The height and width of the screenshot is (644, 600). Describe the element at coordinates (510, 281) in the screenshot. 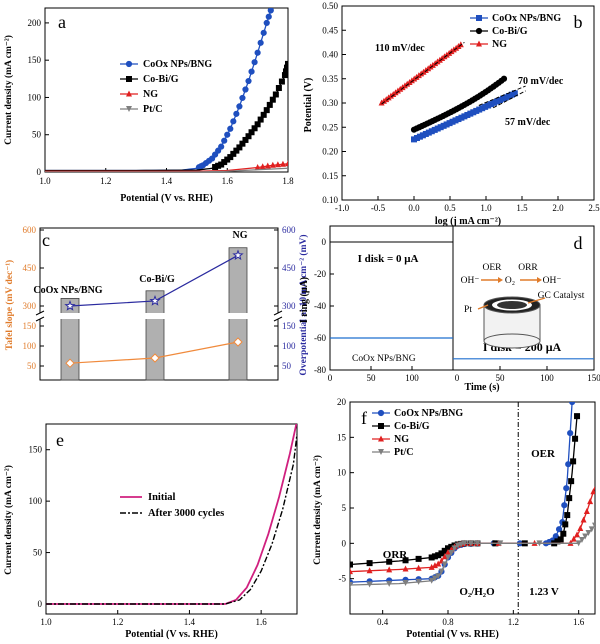

I see `schematic-text: O₂` at that location.